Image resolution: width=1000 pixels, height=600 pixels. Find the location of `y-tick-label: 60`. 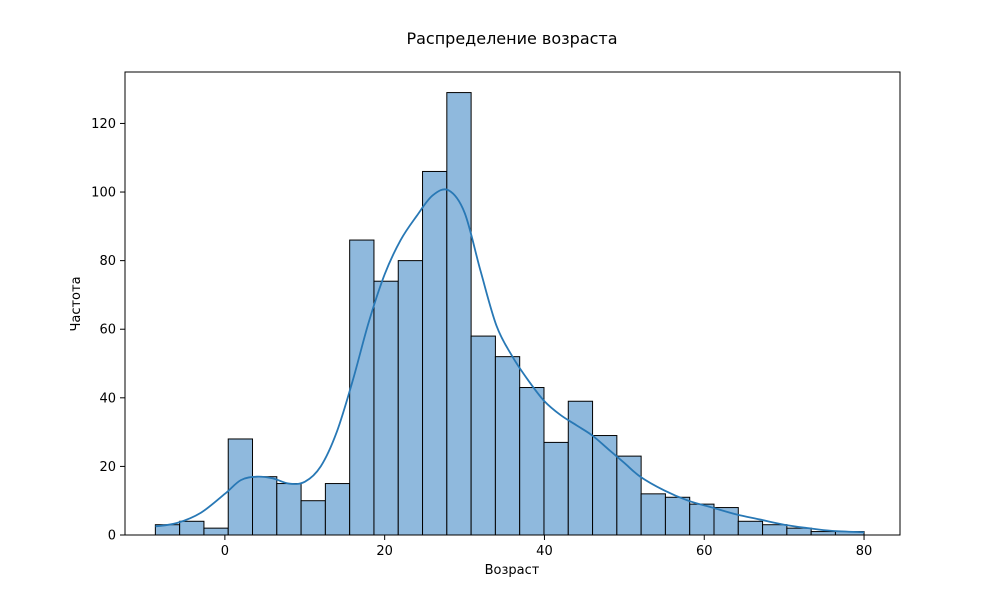

y-tick-label: 60 is located at coordinates (107, 330).